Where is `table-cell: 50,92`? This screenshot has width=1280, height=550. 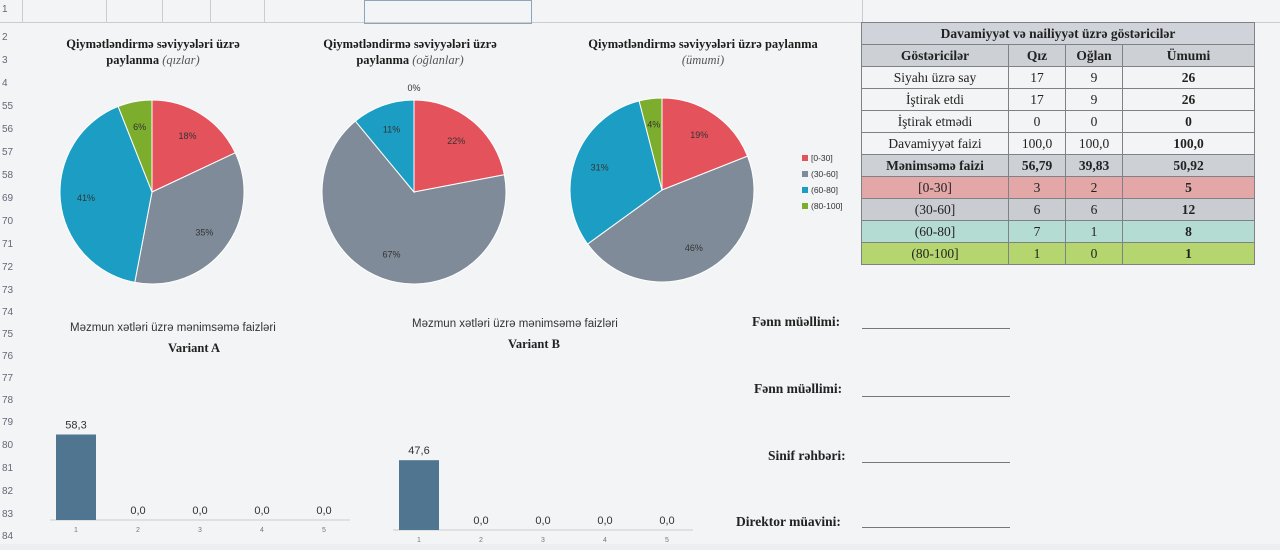 table-cell: 50,92 is located at coordinates (1188, 165).